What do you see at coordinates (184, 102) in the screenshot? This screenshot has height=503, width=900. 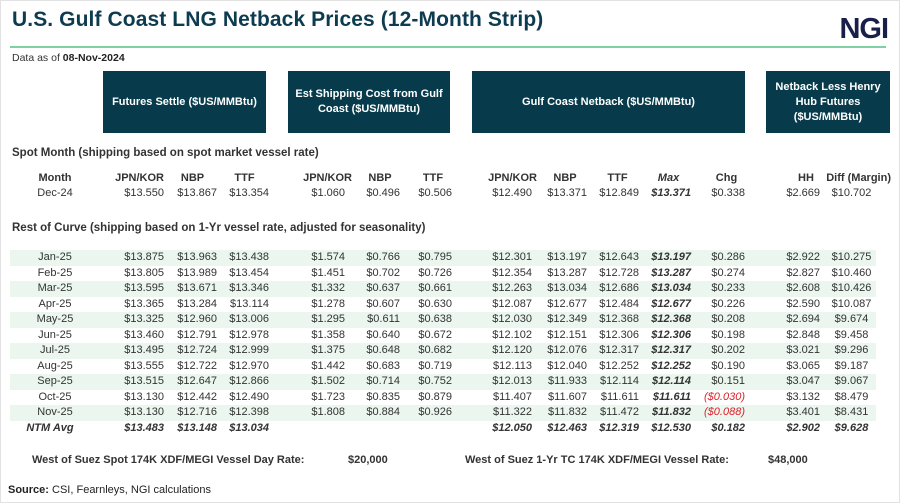 I see `header-futures-settle: Futures Settle ($US/MMBtu)` at bounding box center [184, 102].